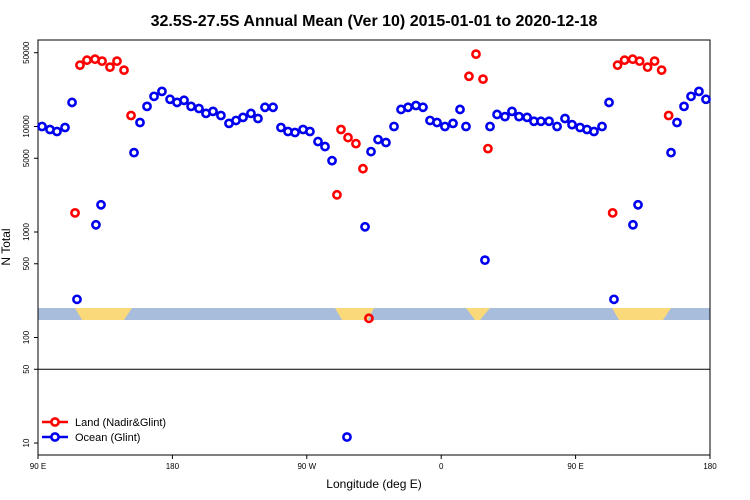 The height and width of the screenshot is (500, 750). What do you see at coordinates (26, 232) in the screenshot?
I see `y-tick-label: 1000` at bounding box center [26, 232].